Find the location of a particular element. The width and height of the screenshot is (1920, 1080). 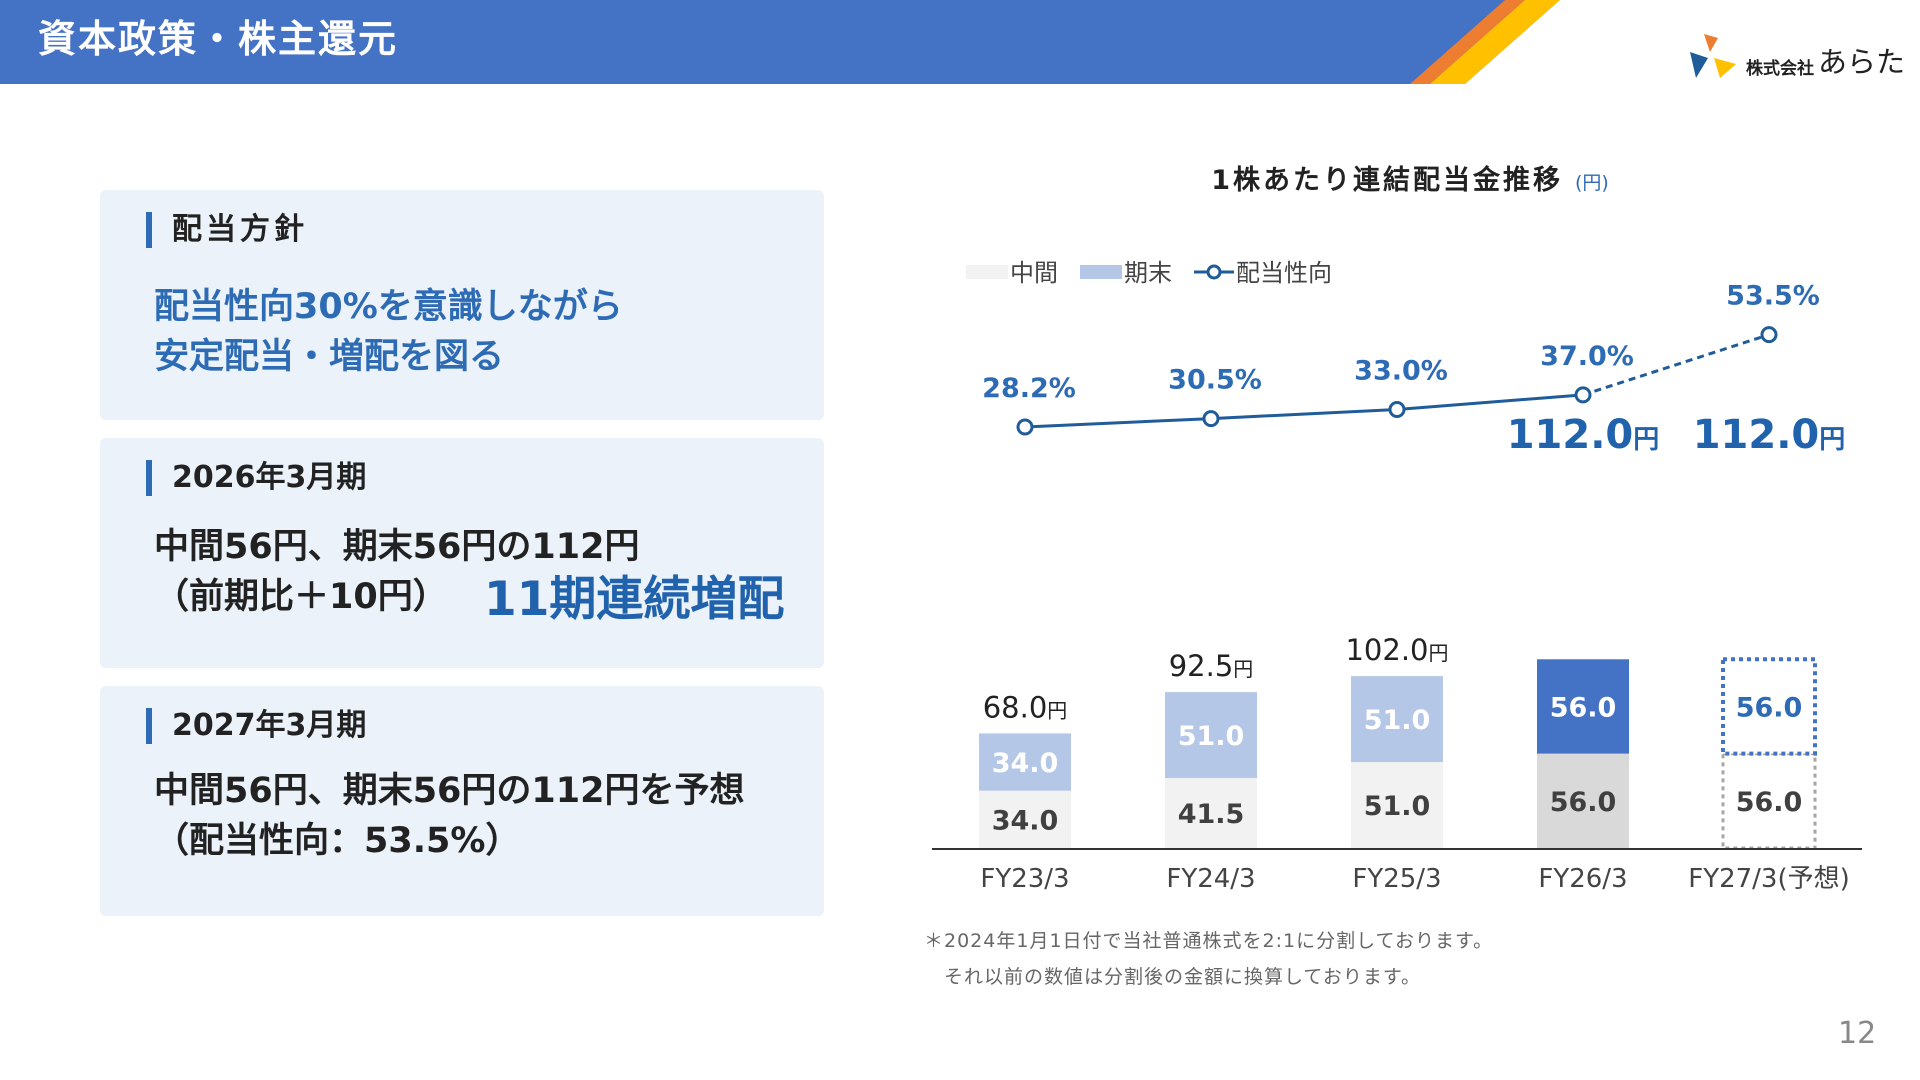

chart-legend: 中間 期末 配当性向 is located at coordinates (1149, 273).